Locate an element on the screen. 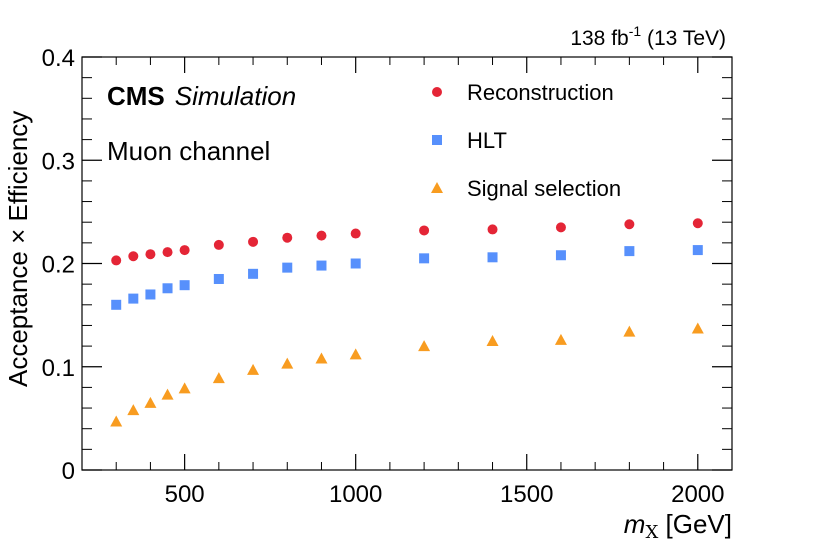 Image resolution: width=814 pixels, height=554 pixels. y-tick-label: 0.1 is located at coordinates (58, 368).